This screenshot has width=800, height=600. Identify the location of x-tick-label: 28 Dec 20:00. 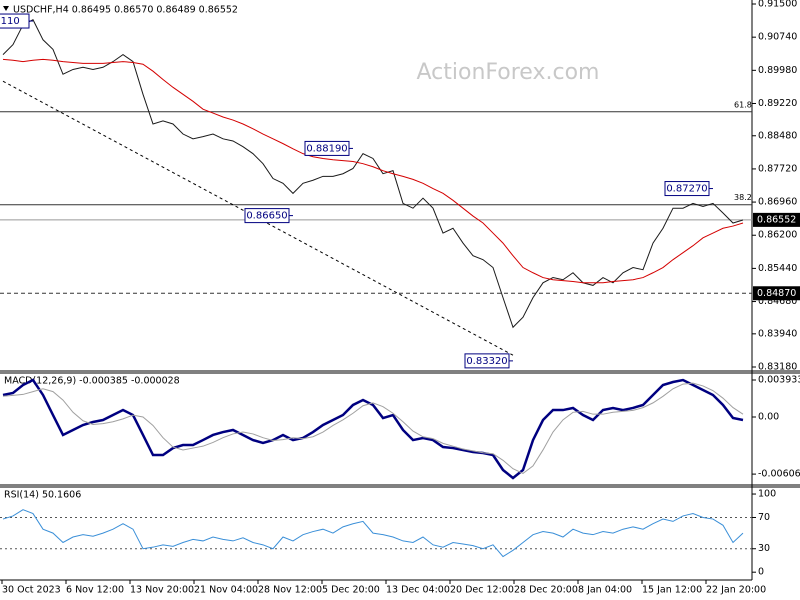
(546, 590).